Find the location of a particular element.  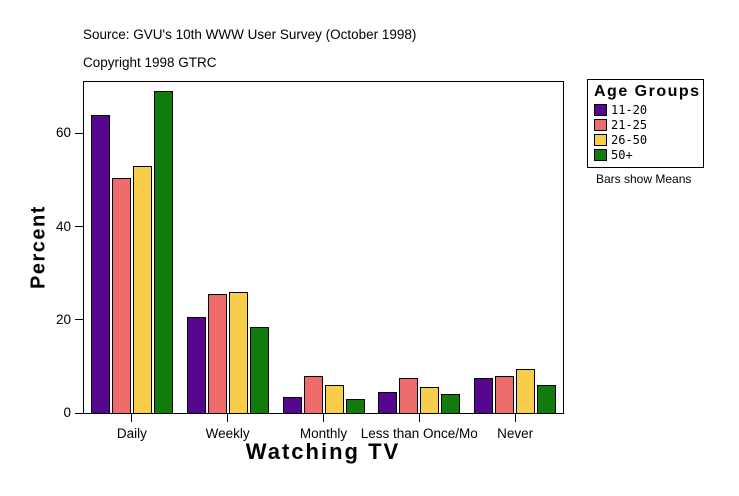

x-axis-tick-label: Less than Once/Mo is located at coordinates (419, 433).